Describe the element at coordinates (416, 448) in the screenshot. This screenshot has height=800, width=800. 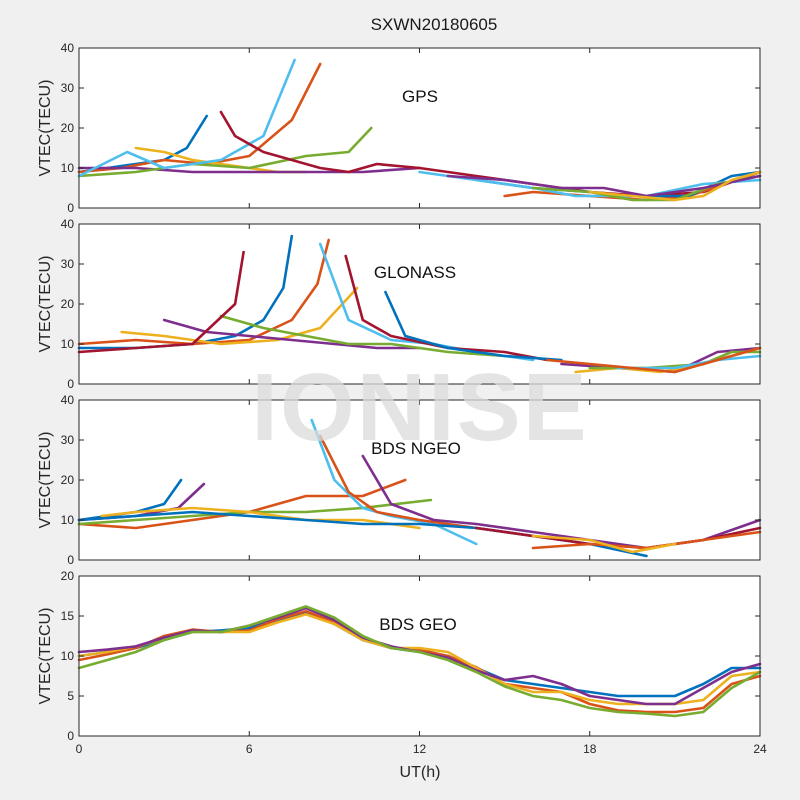
I see `panel-label: BDS NGEO` at that location.